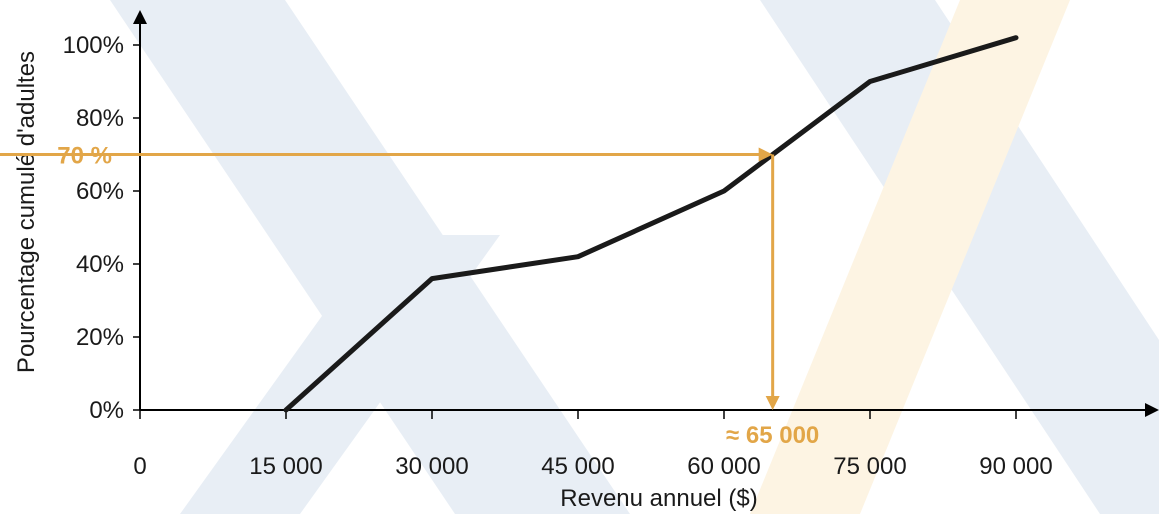  Describe the element at coordinates (658, 498) in the screenshot. I see `x-axis-title: Revenu annuel ($)` at that location.